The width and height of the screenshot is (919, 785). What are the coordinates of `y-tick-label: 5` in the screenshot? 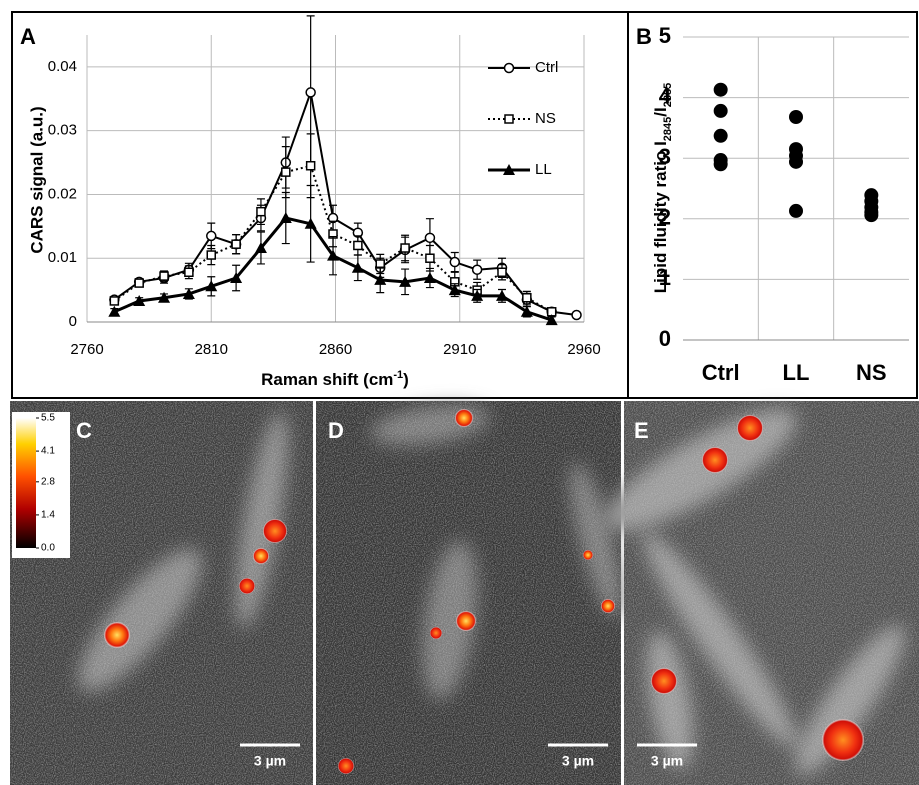 It's located at (665, 35).